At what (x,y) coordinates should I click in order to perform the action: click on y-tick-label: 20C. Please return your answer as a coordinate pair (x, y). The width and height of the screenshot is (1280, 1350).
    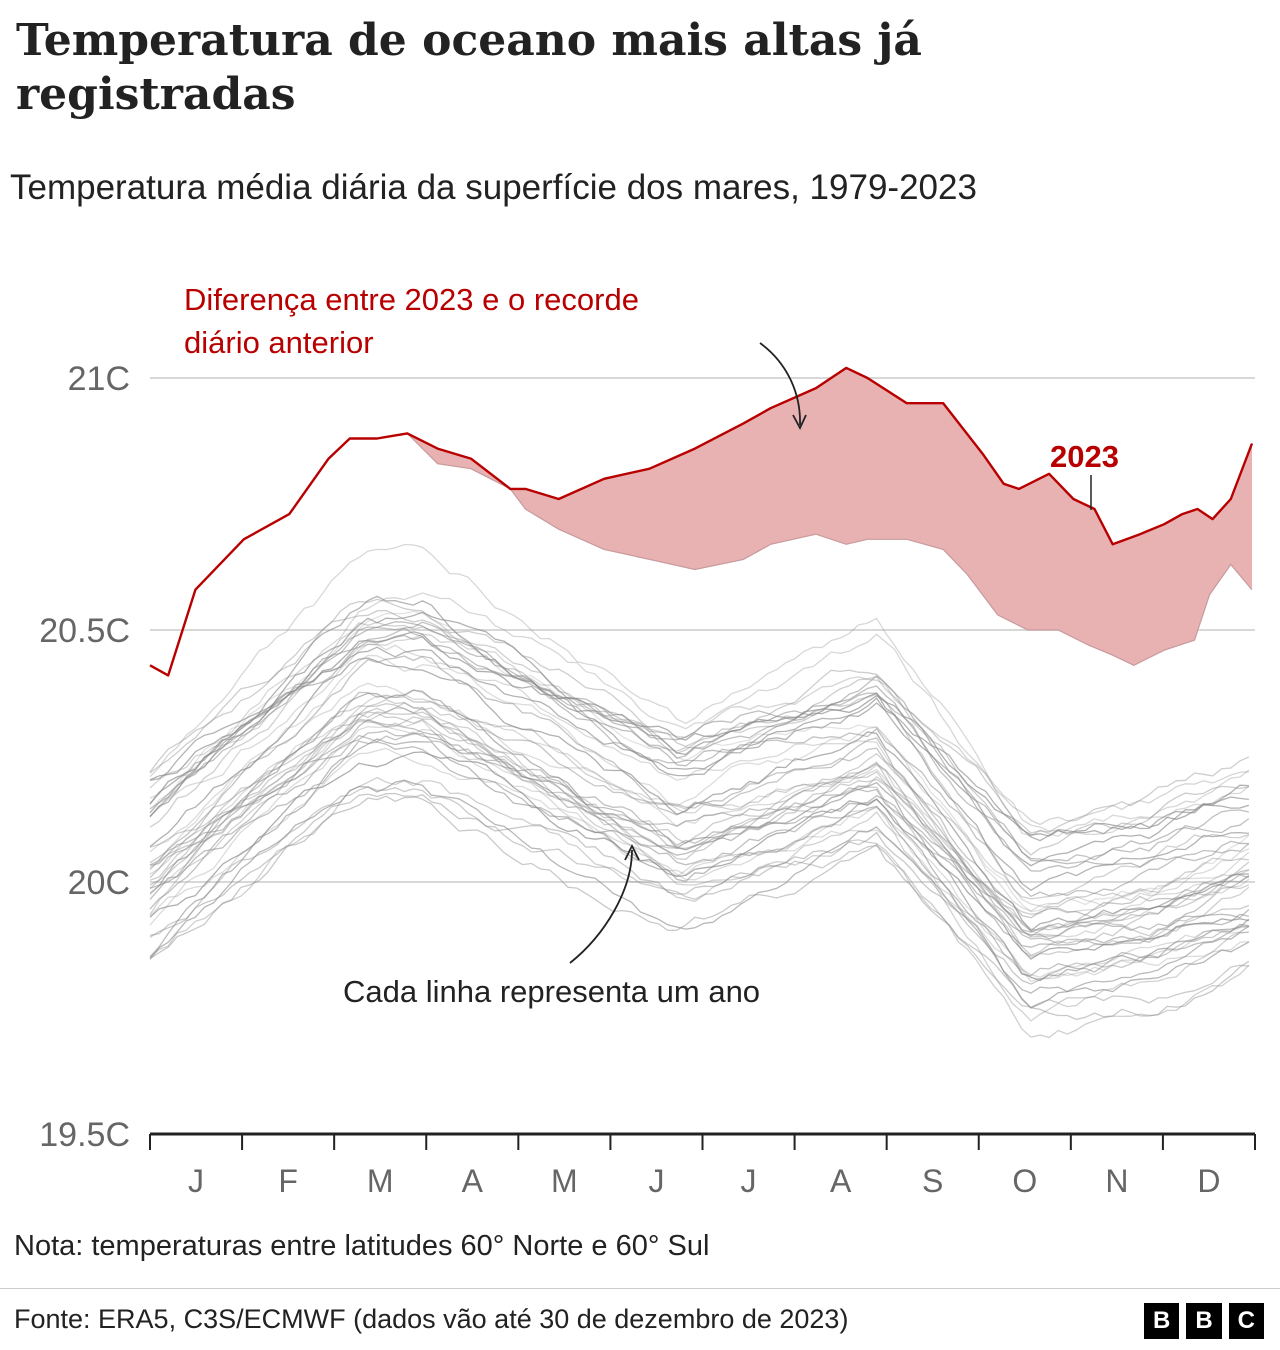
    Looking at the image, I should click on (99, 883).